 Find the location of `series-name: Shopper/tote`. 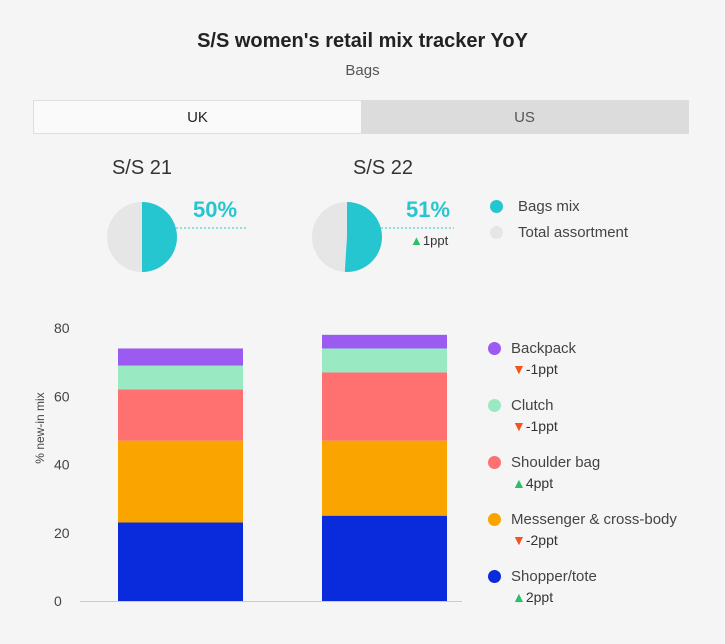

series-name: Shopper/tote is located at coordinates (554, 576).